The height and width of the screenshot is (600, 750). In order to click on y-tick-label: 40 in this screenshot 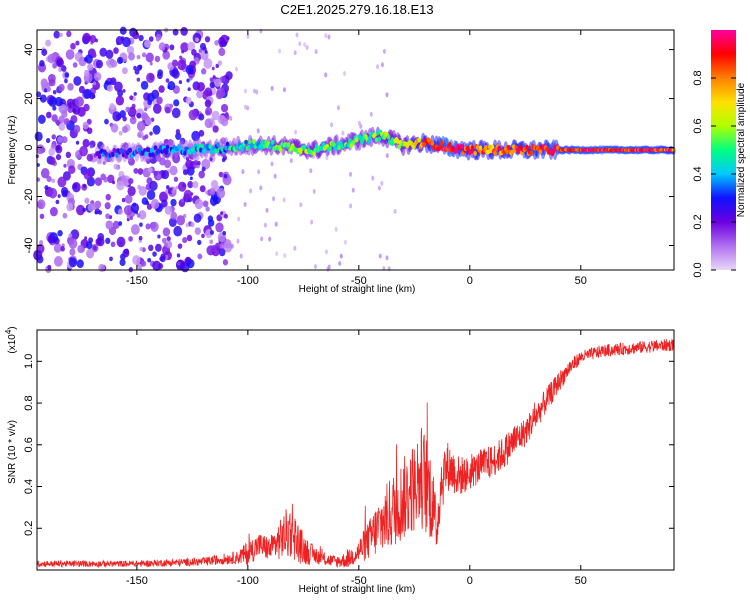, I will do `click(29, 49)`.